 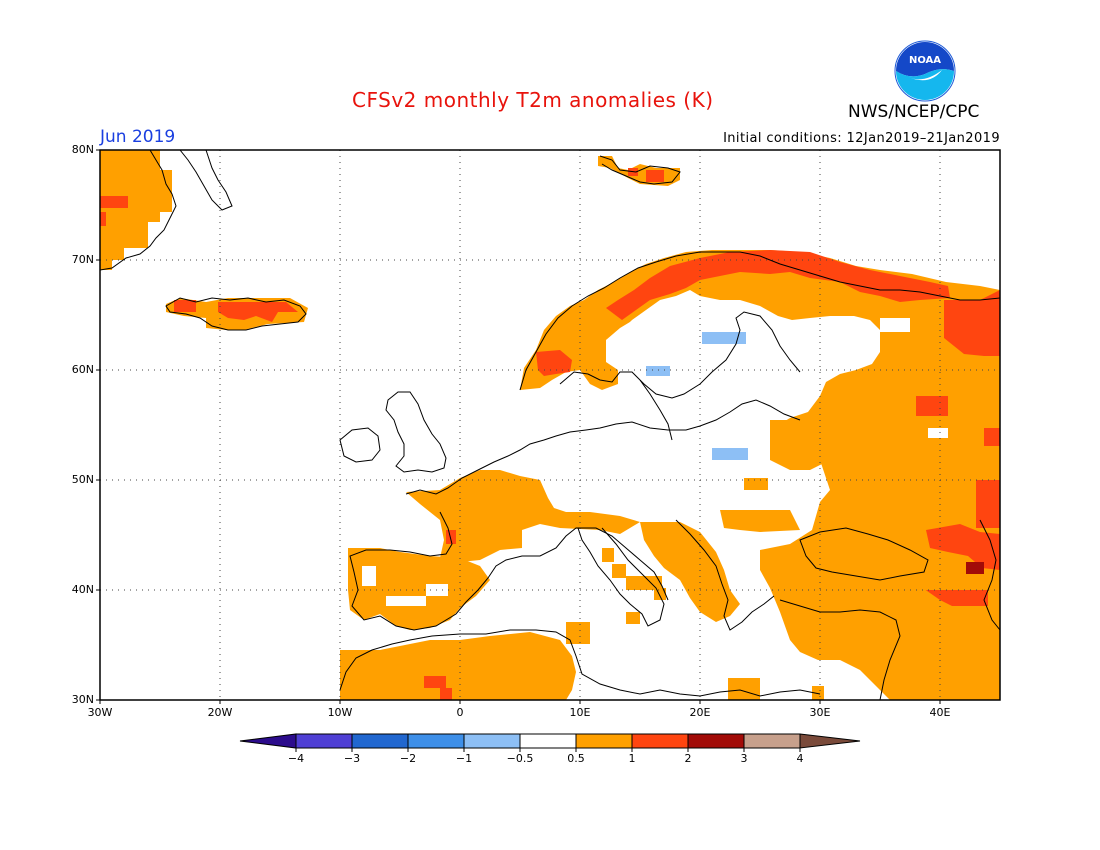 What do you see at coordinates (914, 112) in the screenshot?
I see `agency-label: NWS/NCEP/CPC` at bounding box center [914, 112].